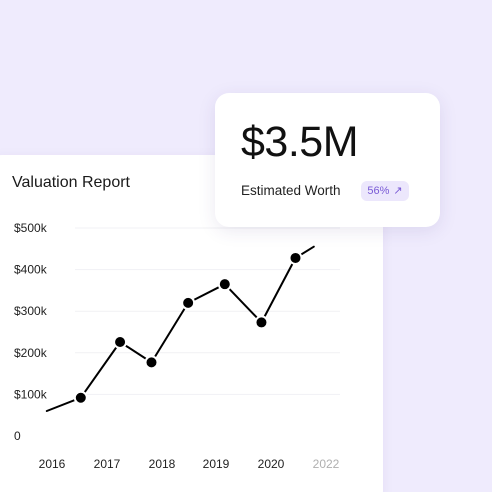 The image size is (492, 492). What do you see at coordinates (216, 464) in the screenshot?
I see `x-tick-label: 2019` at bounding box center [216, 464].